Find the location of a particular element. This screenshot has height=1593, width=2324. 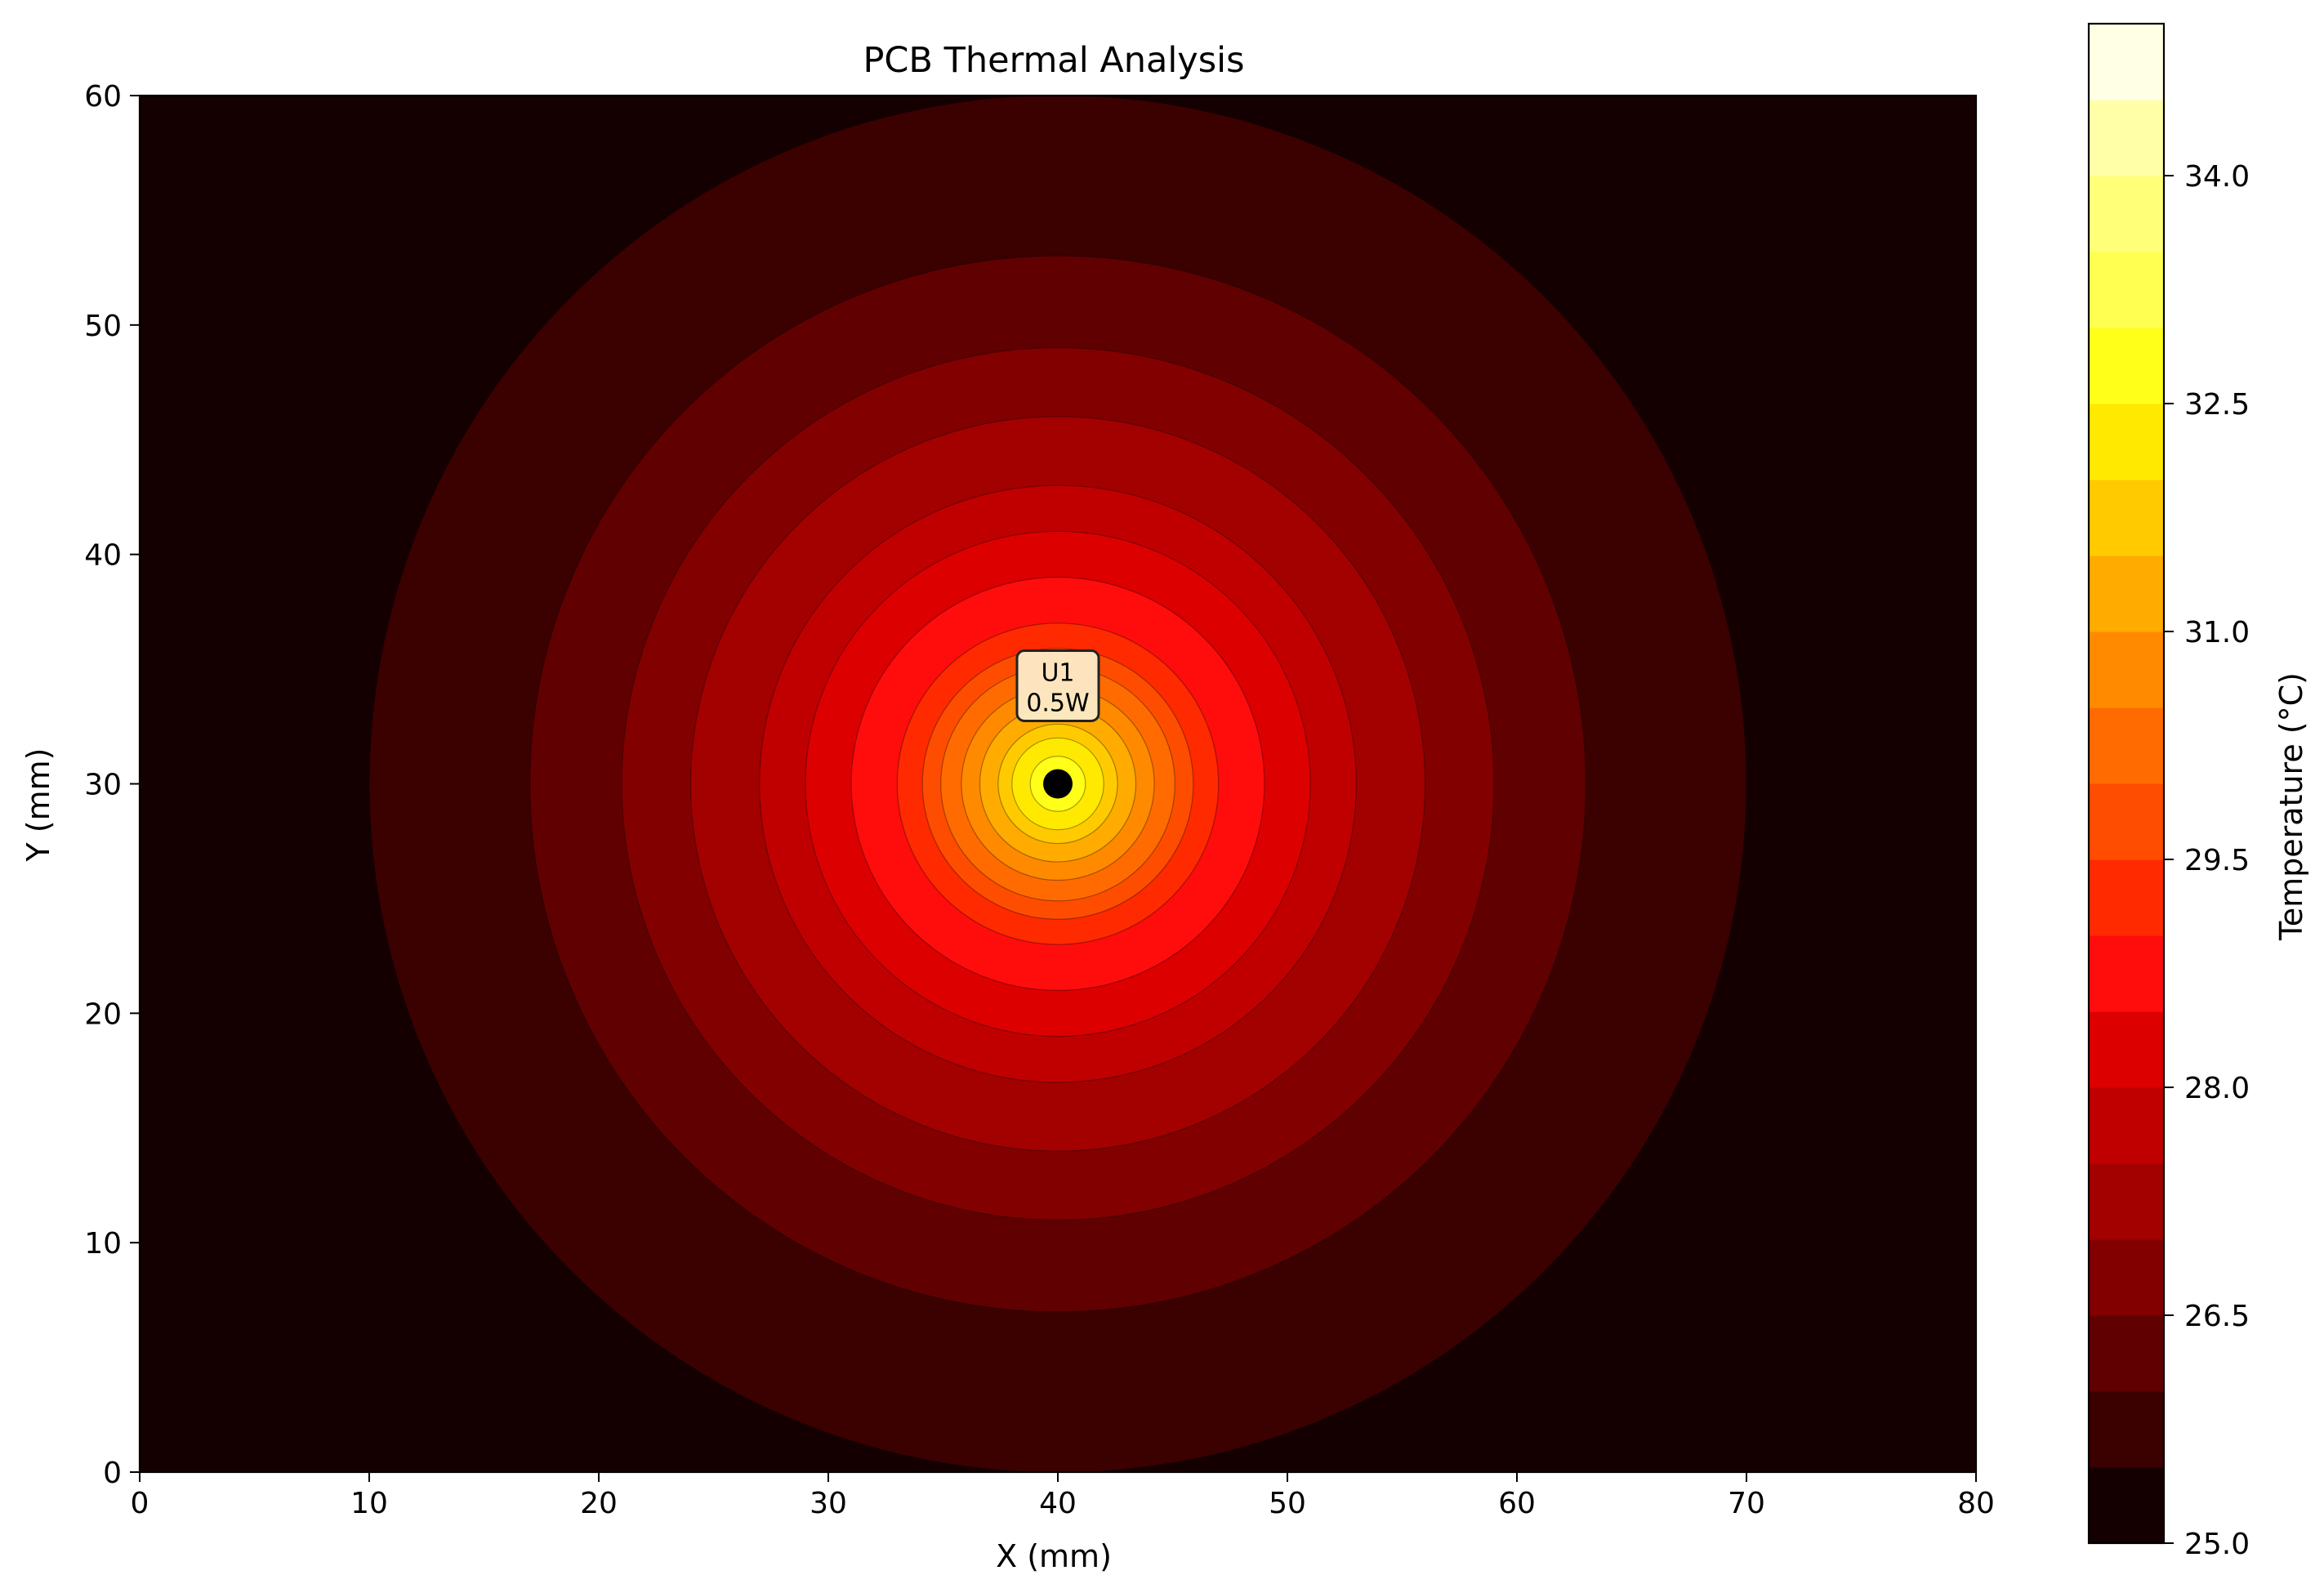

y-tick-label: 60 is located at coordinates (103, 97).